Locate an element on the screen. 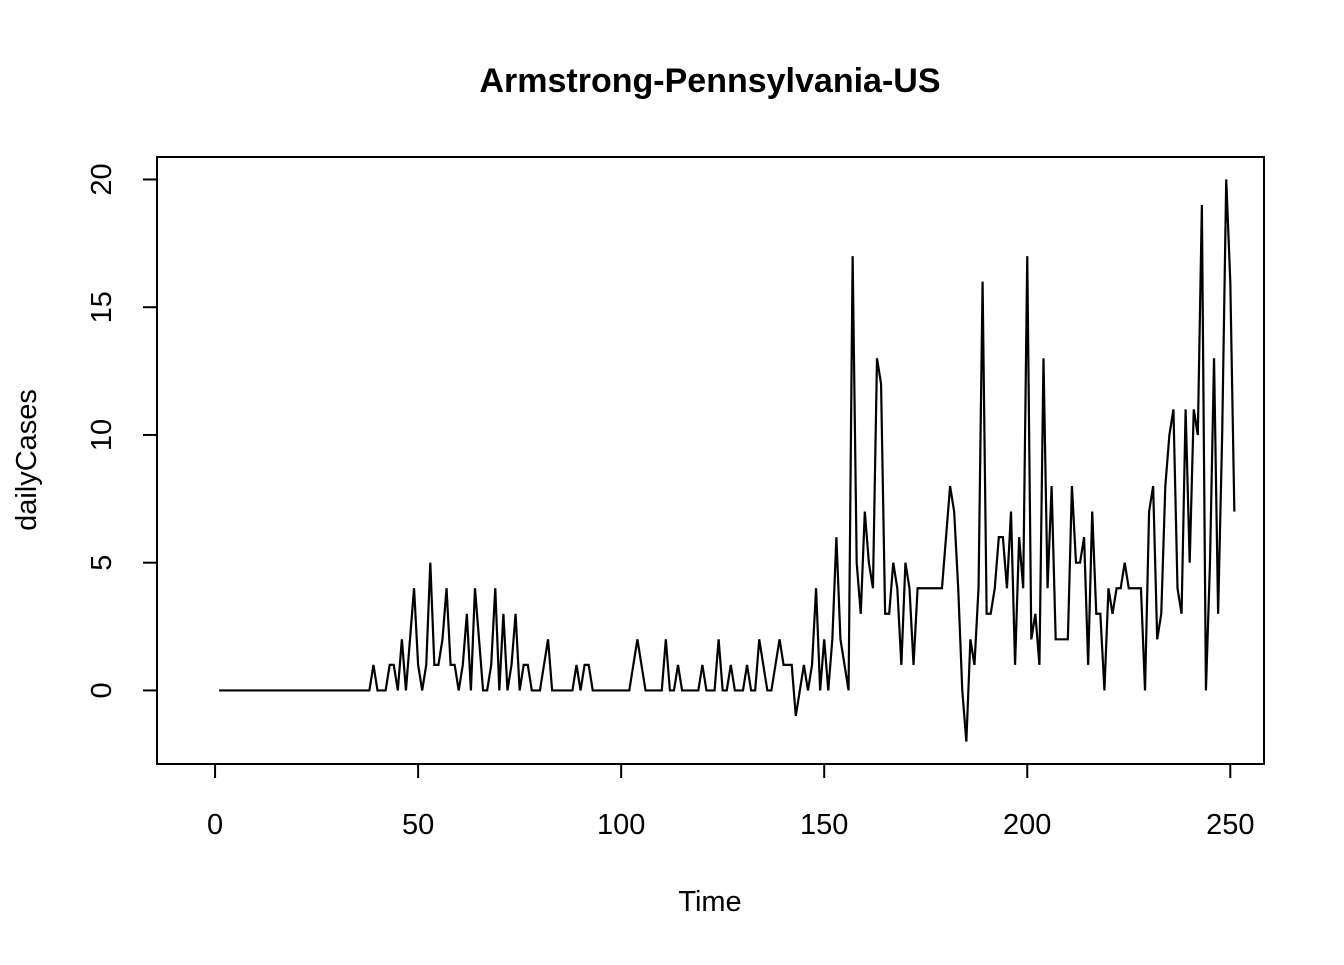 The image size is (1344, 965). y-axis-label: dailyCases is located at coordinates (27, 460).